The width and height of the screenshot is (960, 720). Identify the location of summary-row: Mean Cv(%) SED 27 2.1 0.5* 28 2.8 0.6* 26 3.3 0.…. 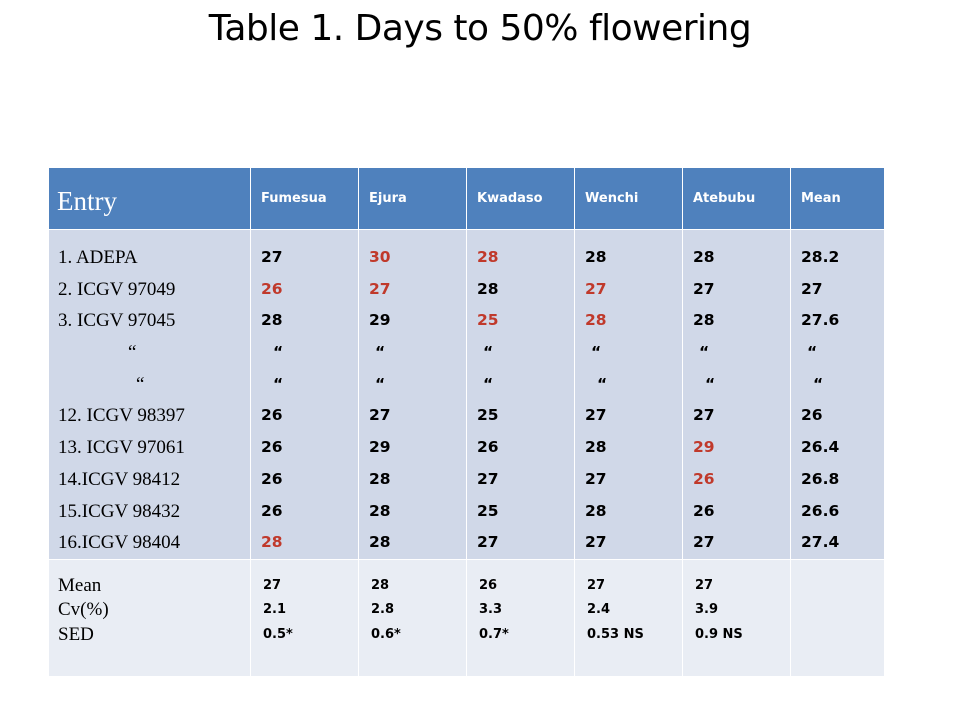
(466, 618).